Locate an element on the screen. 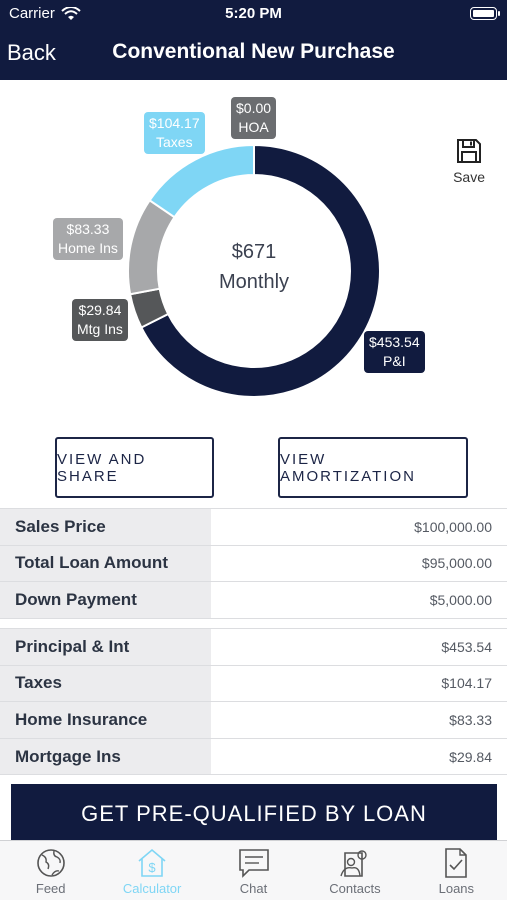 This screenshot has height=900, width=507. status-time: 5:20 PM is located at coordinates (253, 13).